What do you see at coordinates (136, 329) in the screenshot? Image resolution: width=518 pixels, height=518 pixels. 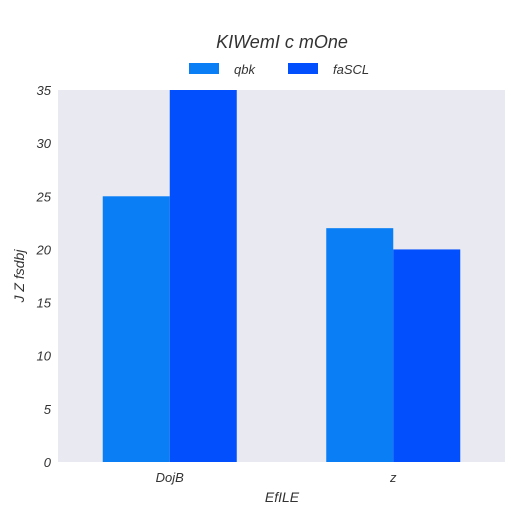 I see `bar-qbk-DojB` at bounding box center [136, 329].